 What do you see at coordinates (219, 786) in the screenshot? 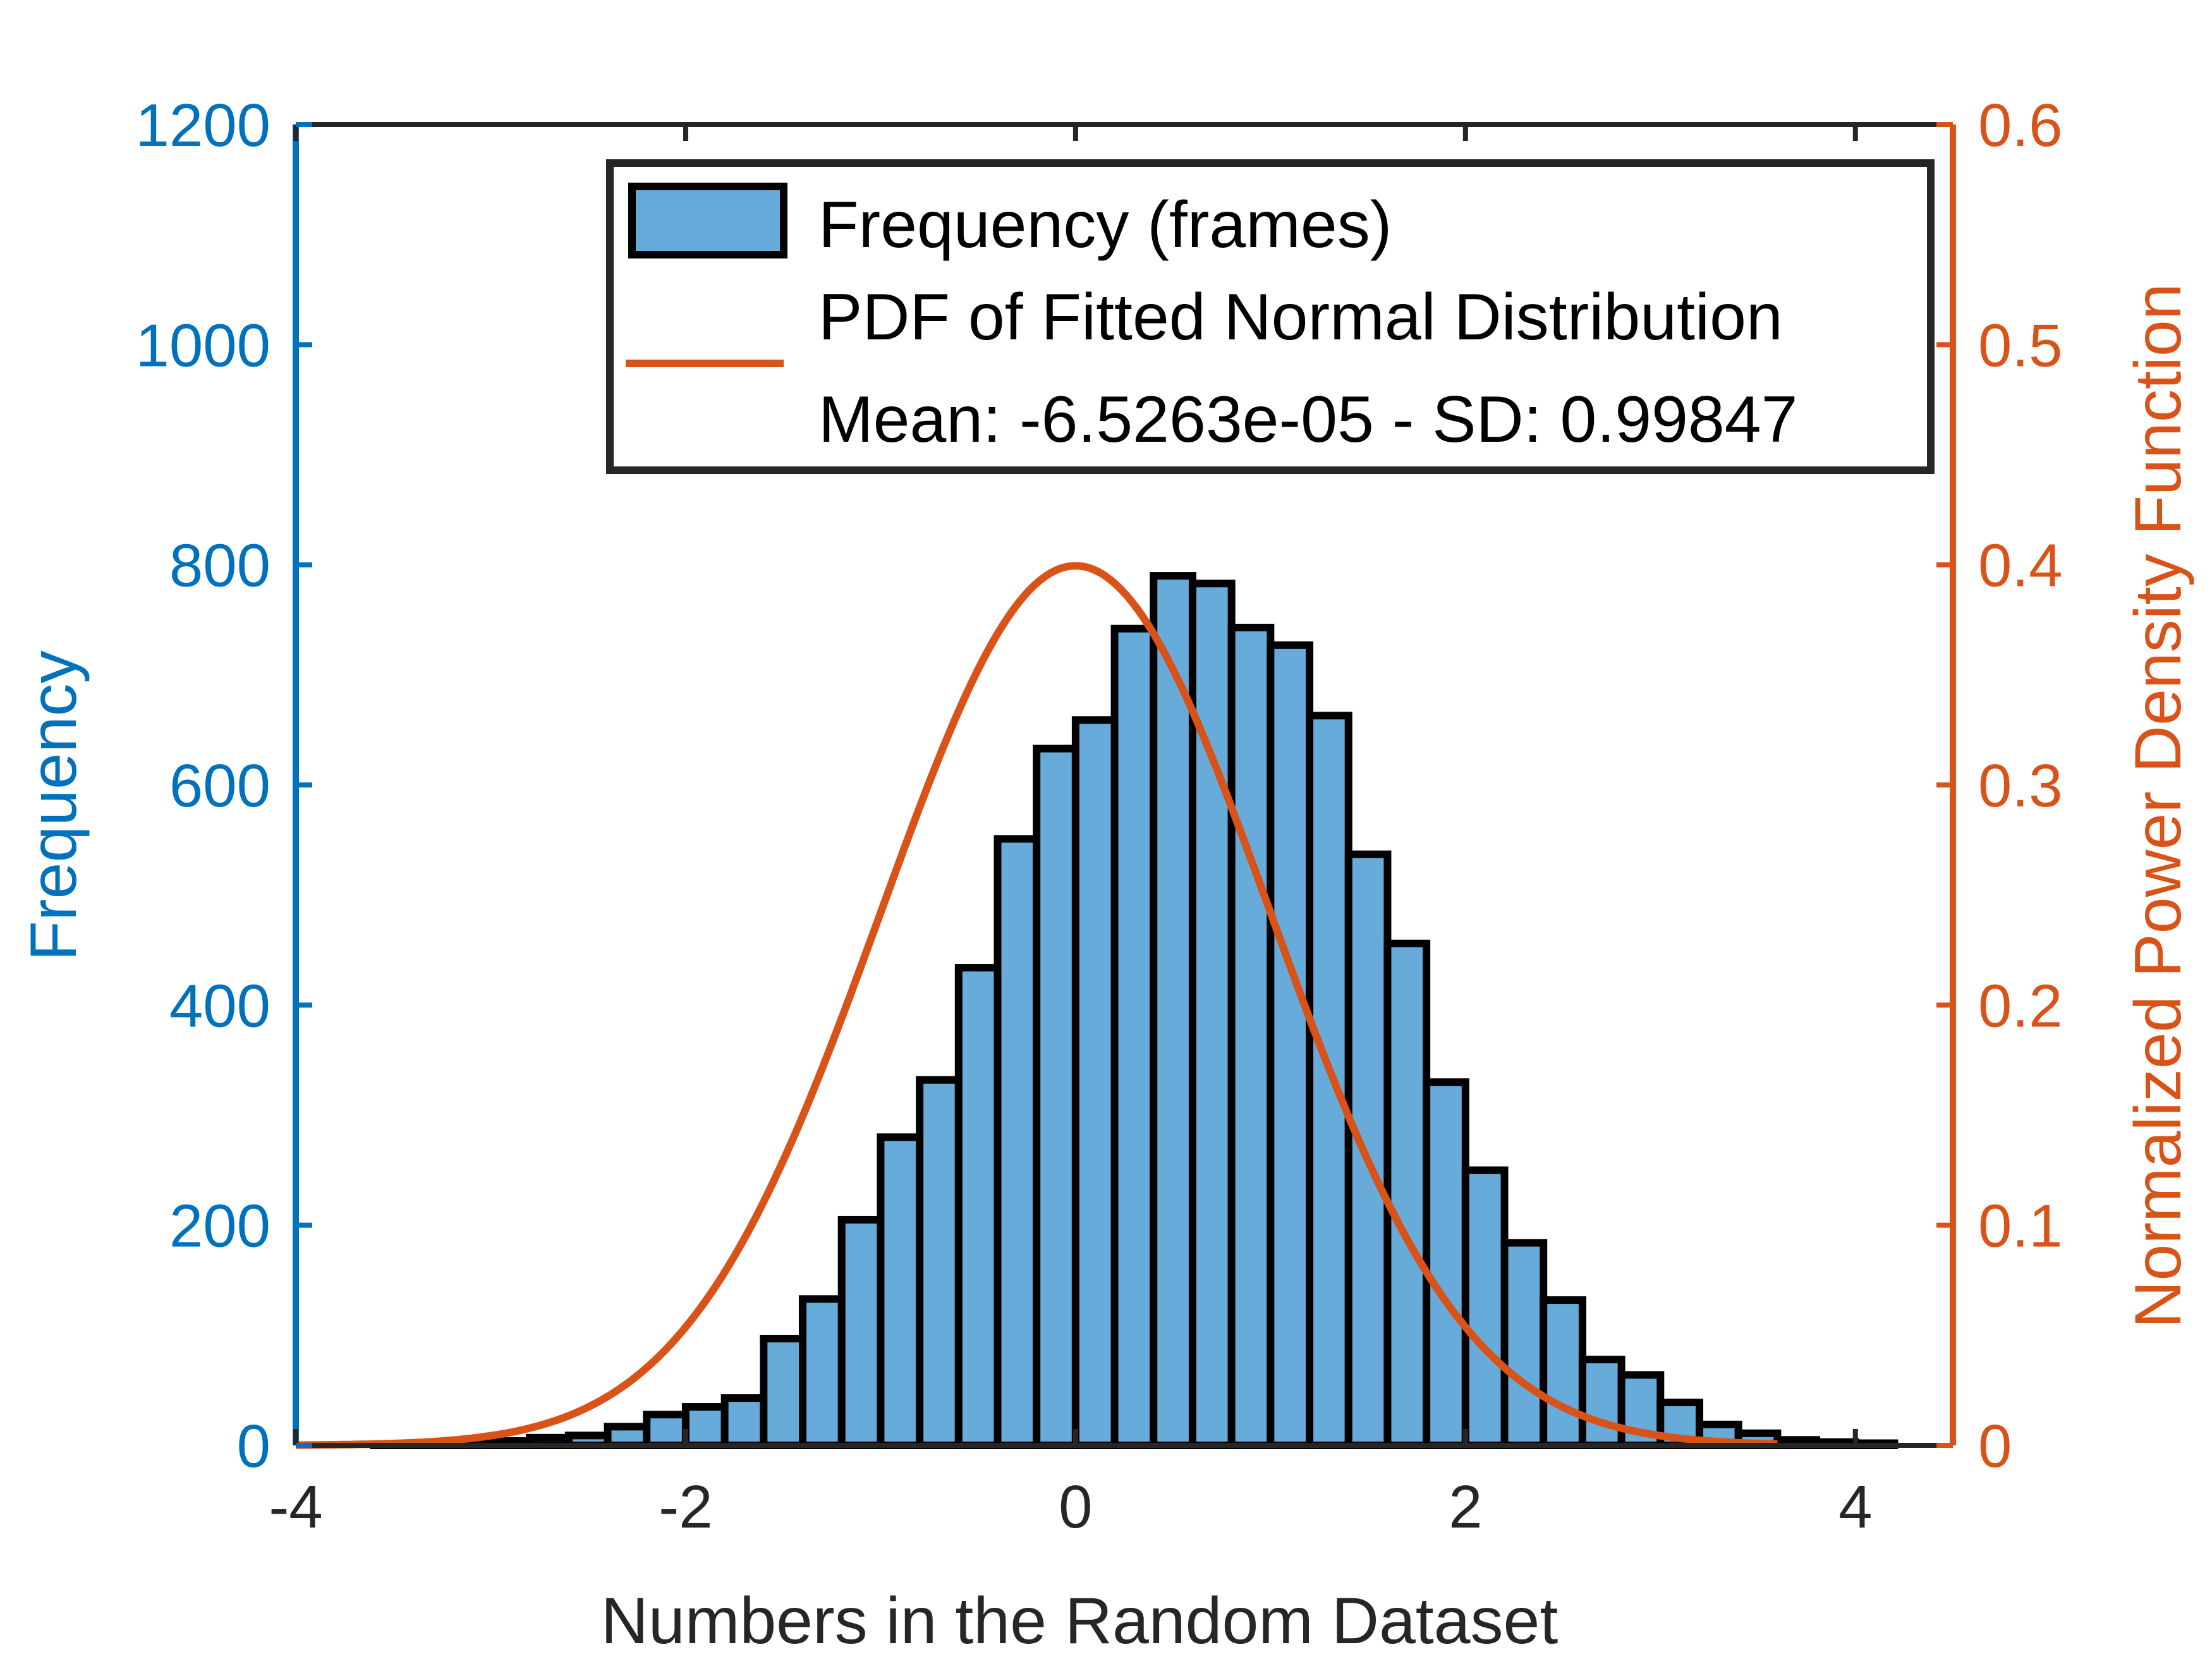
I see `y-tick-label-left: 600` at bounding box center [219, 786].